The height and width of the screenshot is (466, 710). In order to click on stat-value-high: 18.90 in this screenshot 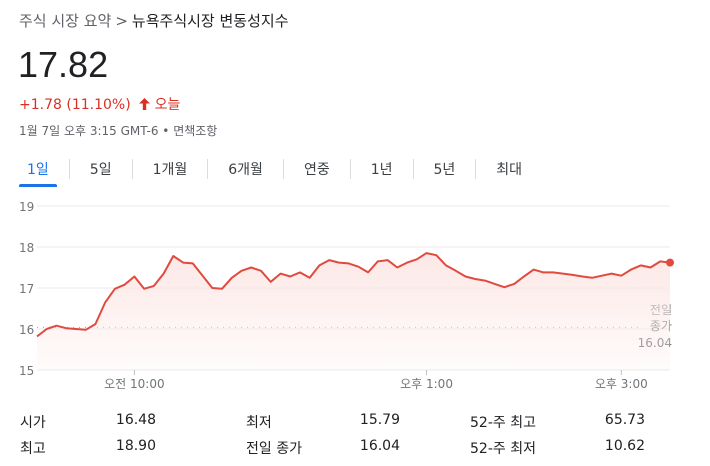, I will do `click(135, 446)`.